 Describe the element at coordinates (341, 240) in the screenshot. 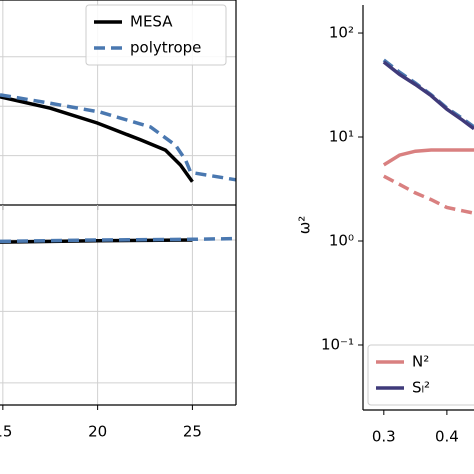

I see `y-tick-label: 10⁰` at that location.